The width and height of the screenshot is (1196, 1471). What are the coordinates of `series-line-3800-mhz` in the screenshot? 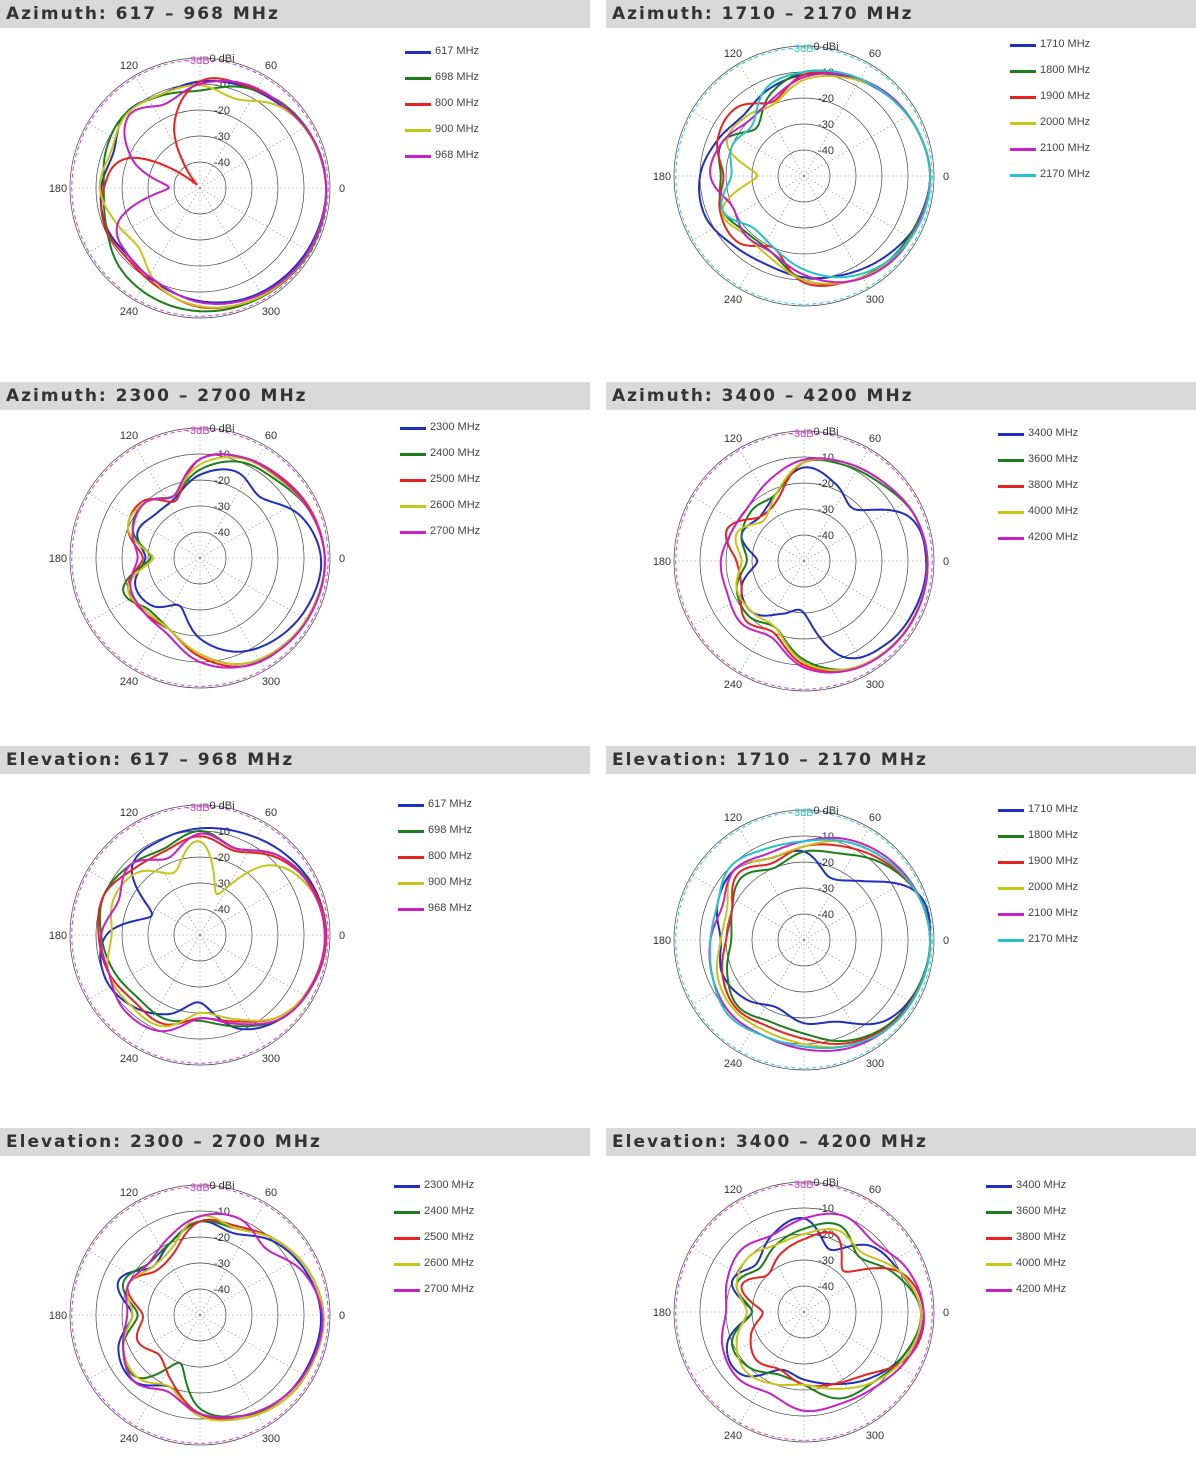 It's located at (832, 1309).